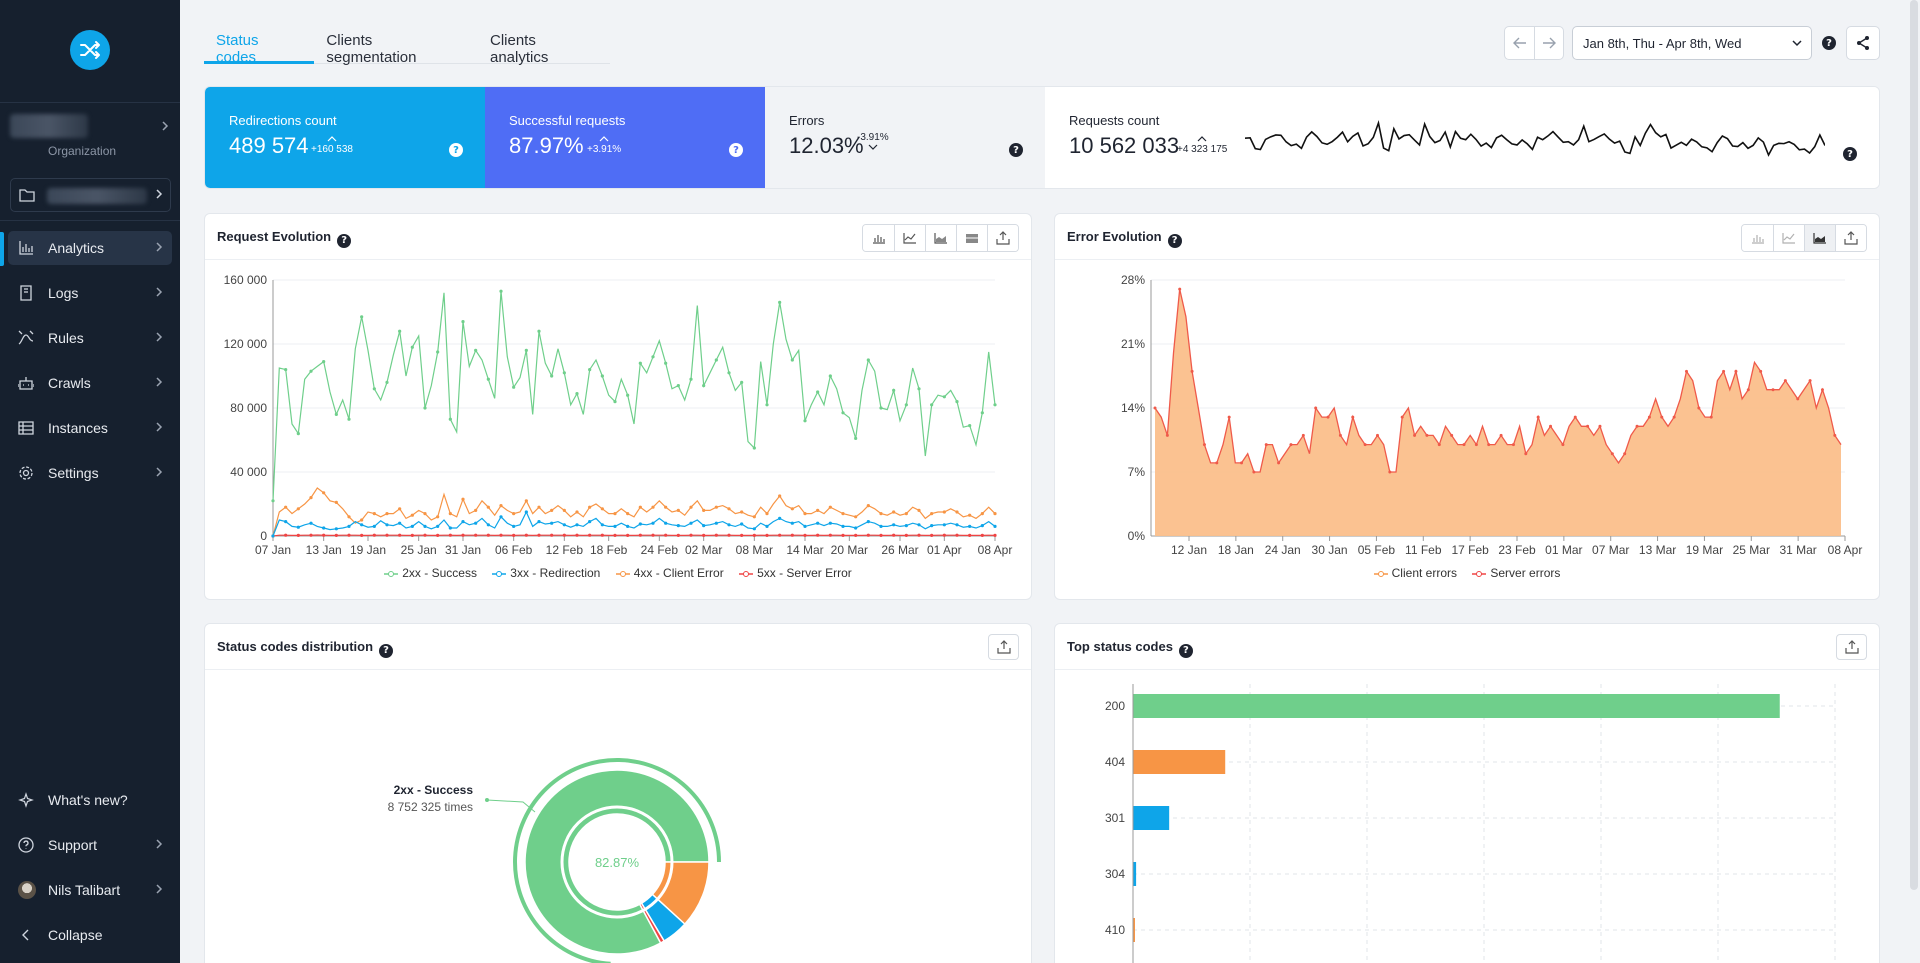 This screenshot has width=1920, height=963. What do you see at coordinates (430, 573) in the screenshot?
I see `legend-item: 2xx - Success` at bounding box center [430, 573].